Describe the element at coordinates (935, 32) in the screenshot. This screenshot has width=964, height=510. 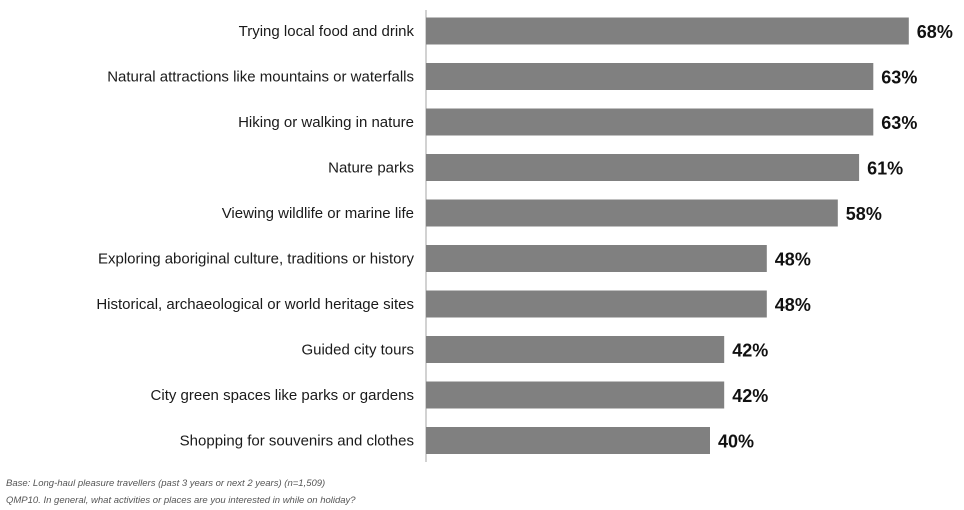
I see `value-label: 68%` at that location.